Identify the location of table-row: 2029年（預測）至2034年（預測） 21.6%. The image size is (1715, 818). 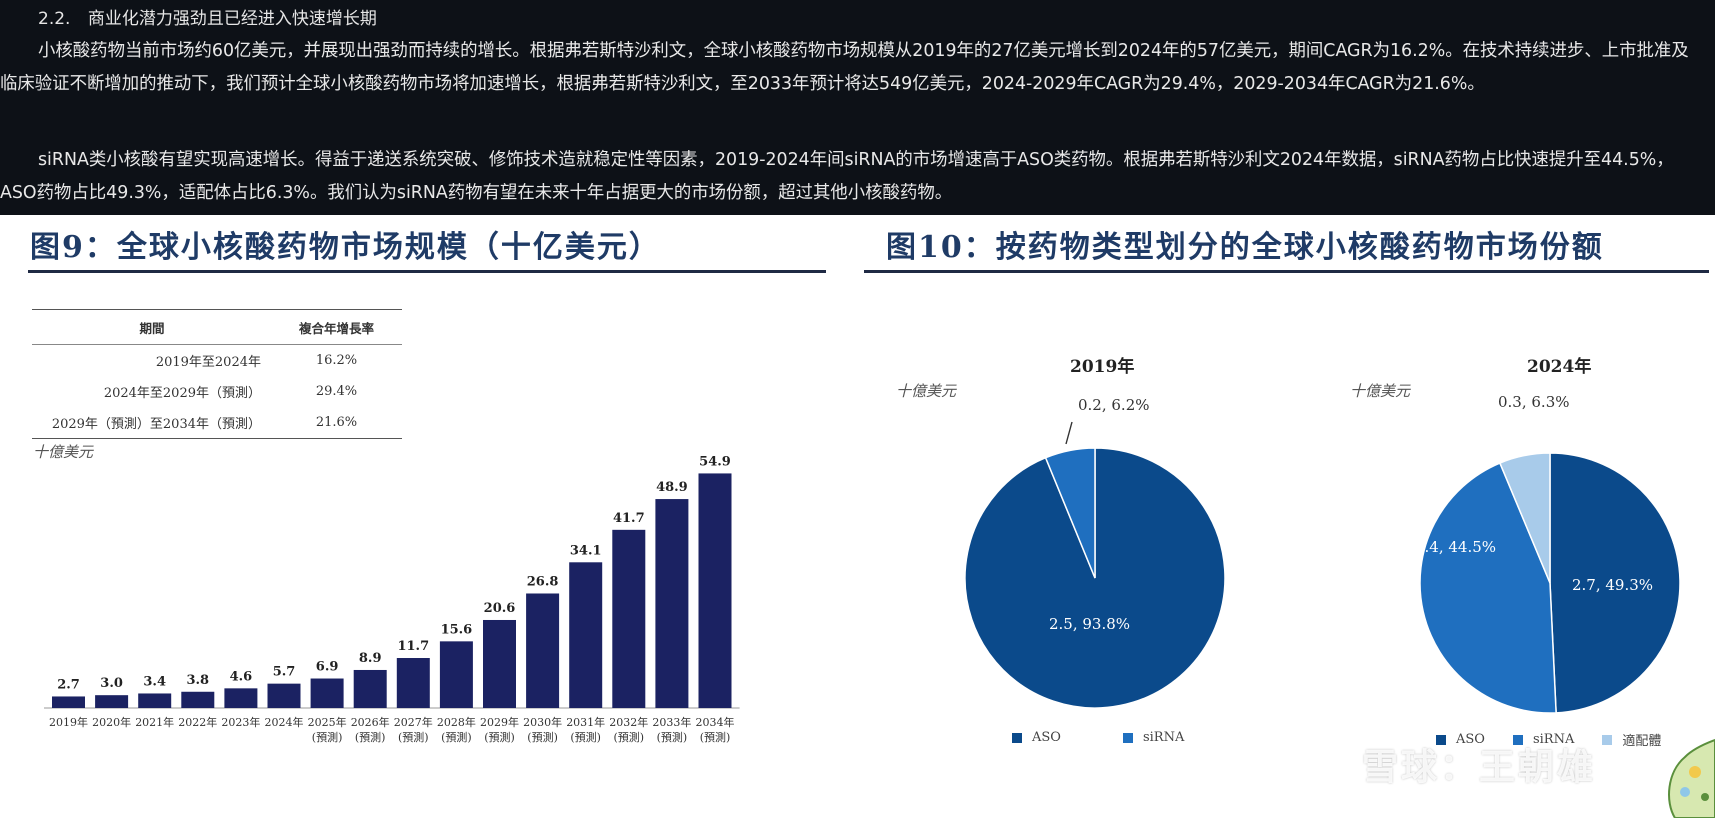
(217, 423).